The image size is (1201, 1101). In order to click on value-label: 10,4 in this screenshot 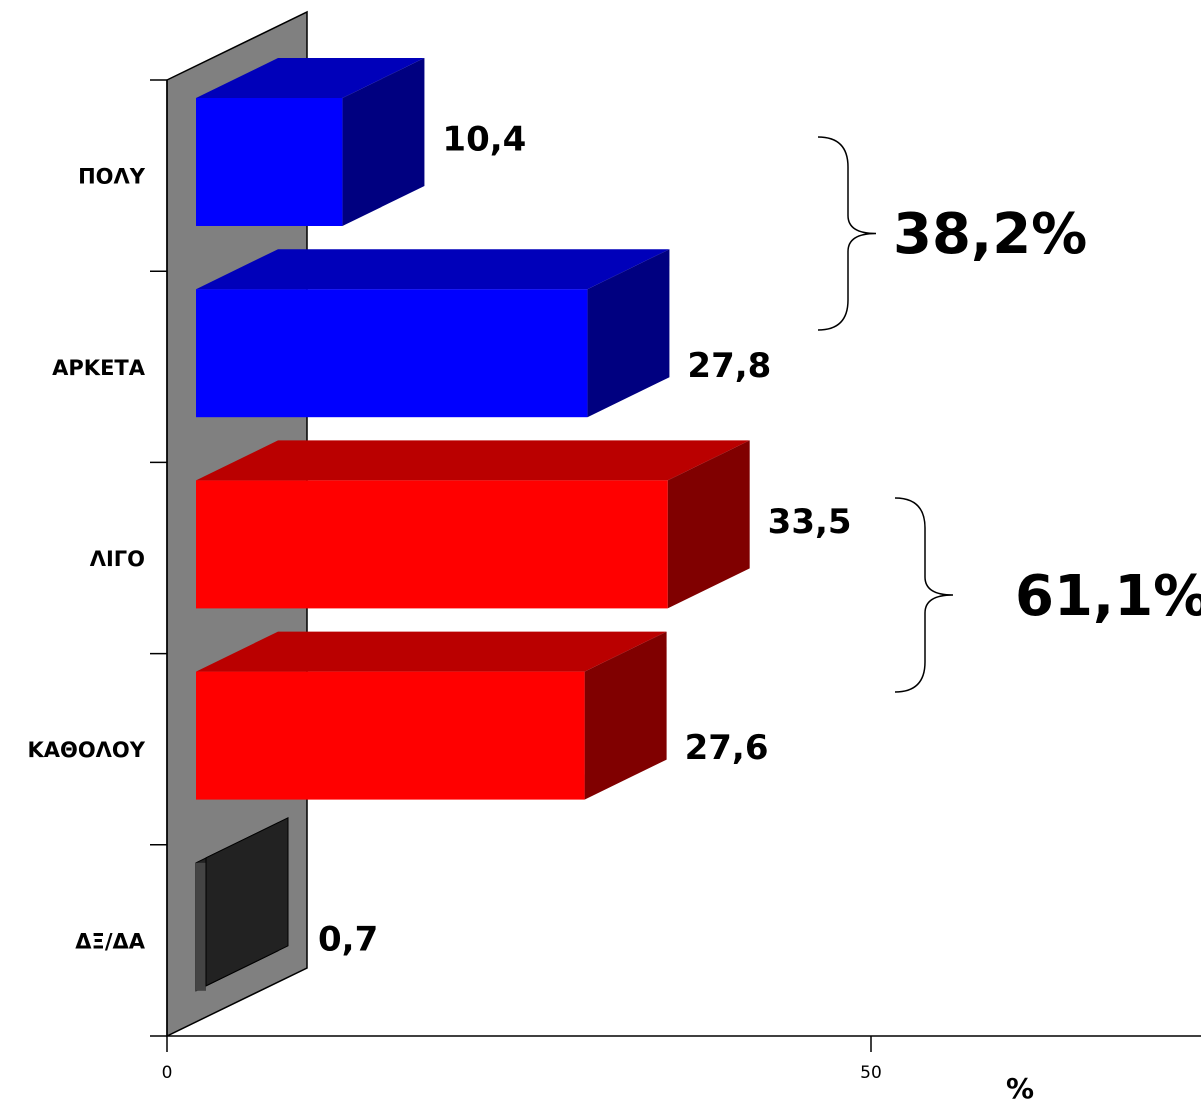, I will do `click(484, 140)`.